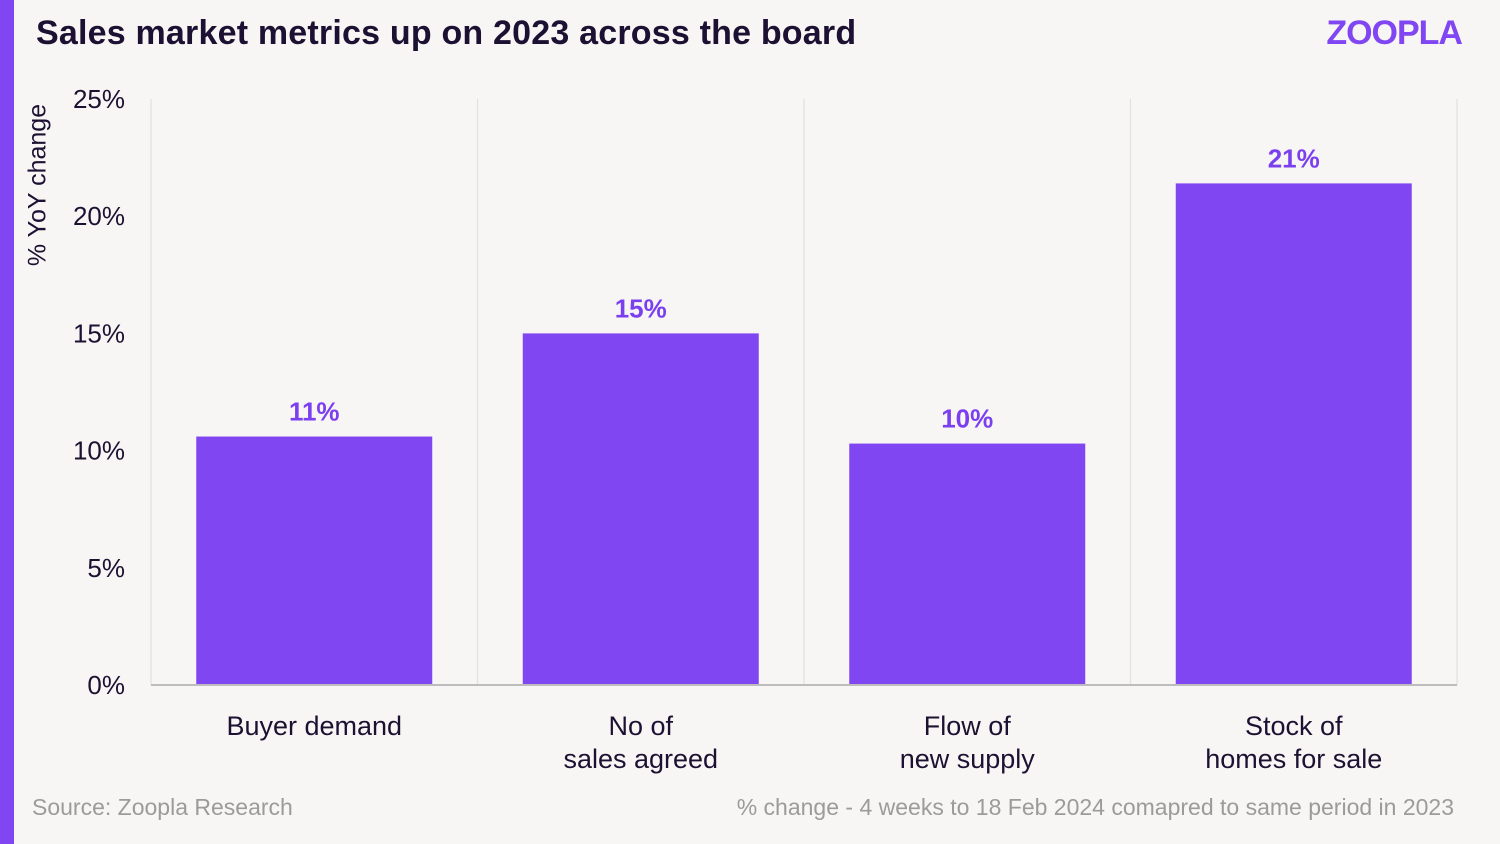  What do you see at coordinates (99, 333) in the screenshot?
I see `y-tick-label: 15%` at bounding box center [99, 333].